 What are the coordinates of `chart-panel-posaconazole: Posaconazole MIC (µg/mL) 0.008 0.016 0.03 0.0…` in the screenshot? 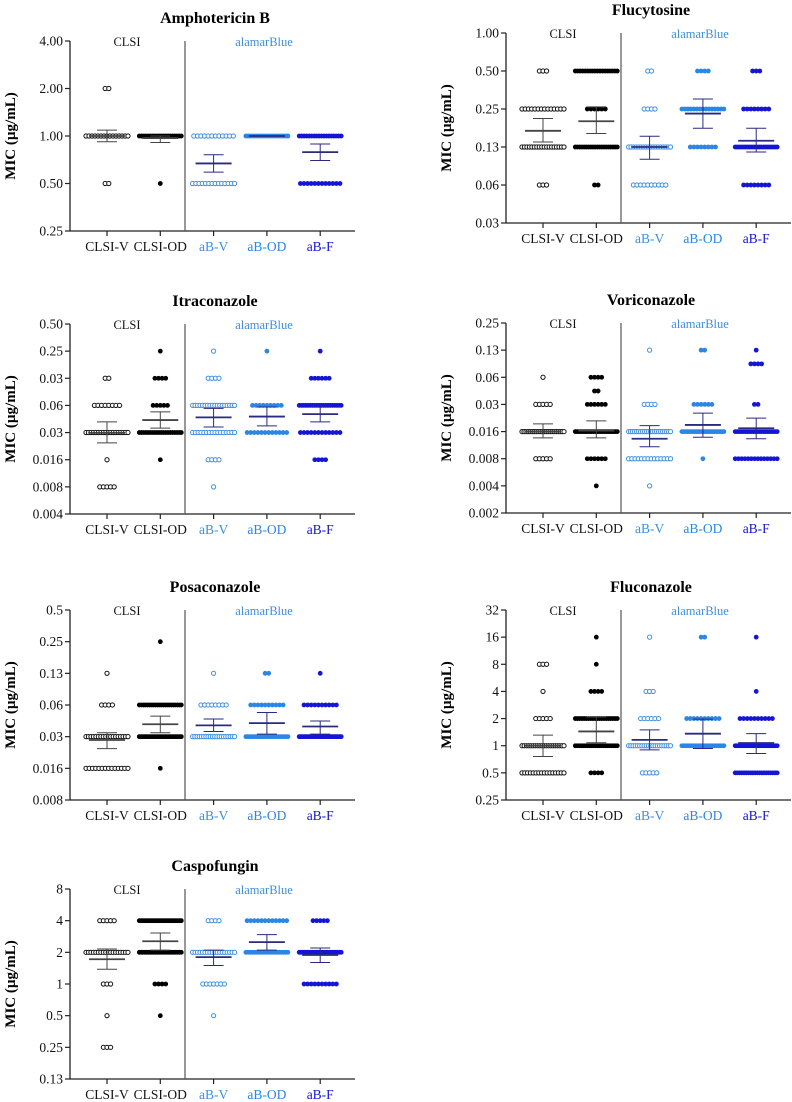 It's located at (179, 701).